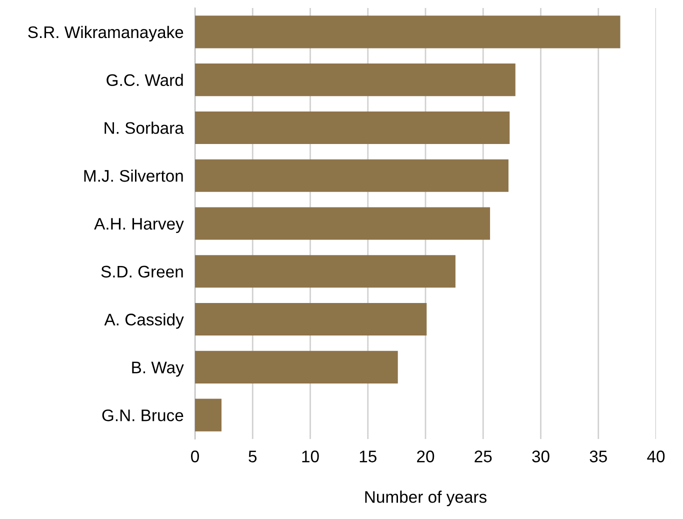 This screenshot has width=683, height=519. I want to click on y-tick-label: N. Sorbara, so click(144, 128).